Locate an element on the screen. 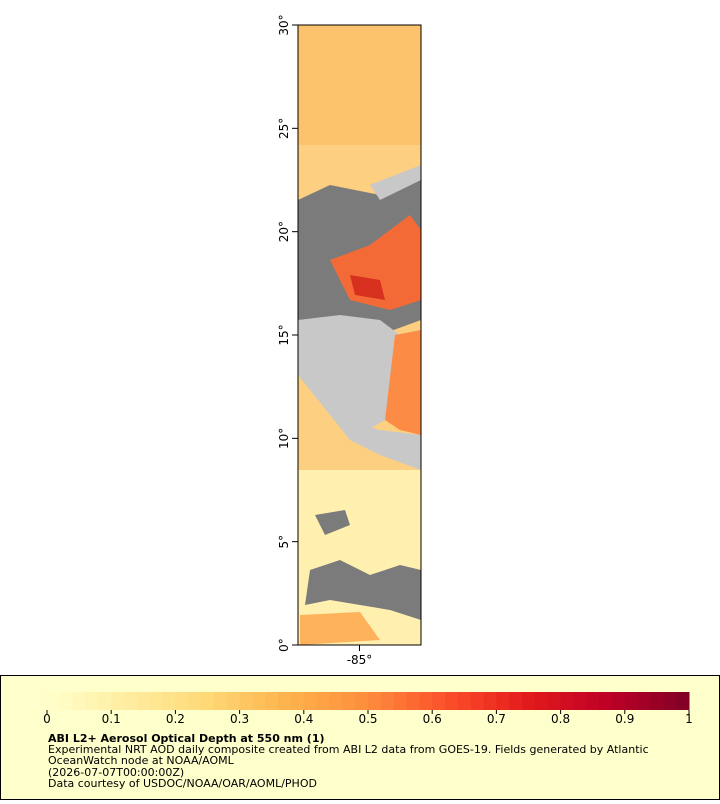 Image resolution: width=720 pixels, height=804 pixels. colorbar-tick-label: 0.4 is located at coordinates (303, 719).